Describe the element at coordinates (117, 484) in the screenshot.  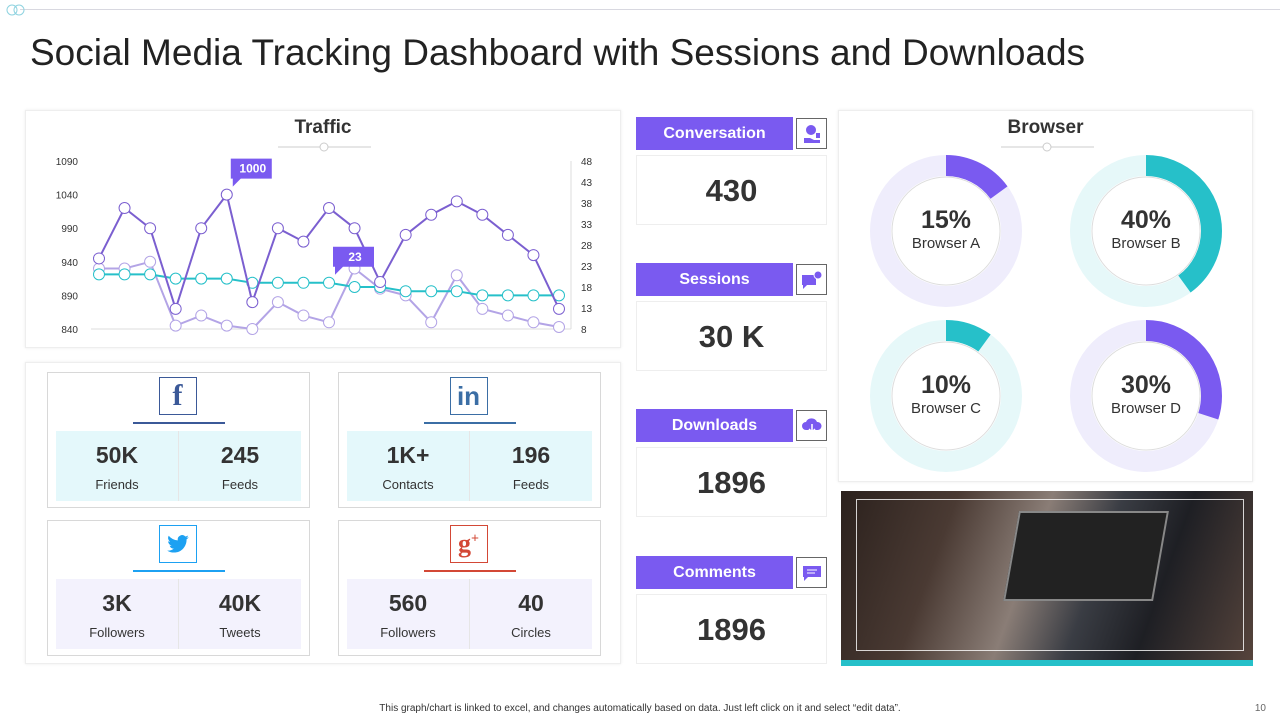
I see `stat-label: Friends` at that location.